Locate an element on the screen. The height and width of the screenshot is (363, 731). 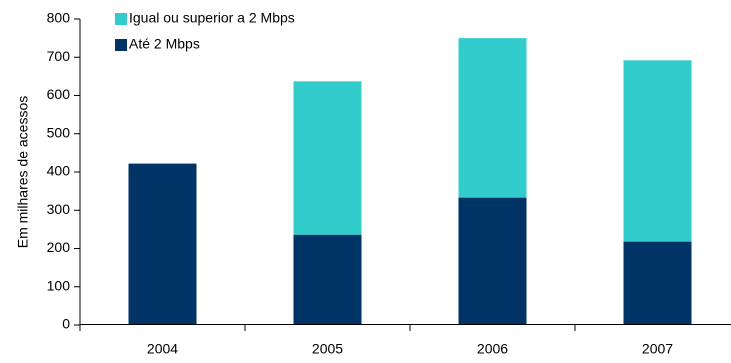
legend-label: Até 2 Mbps is located at coordinates (164, 44).